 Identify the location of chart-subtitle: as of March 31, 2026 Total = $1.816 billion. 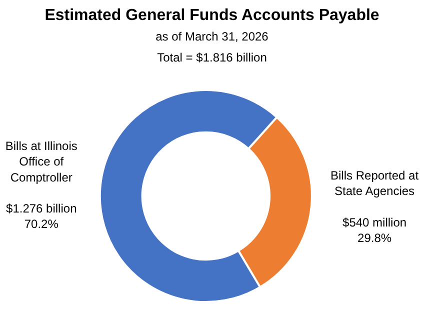
(212, 47).